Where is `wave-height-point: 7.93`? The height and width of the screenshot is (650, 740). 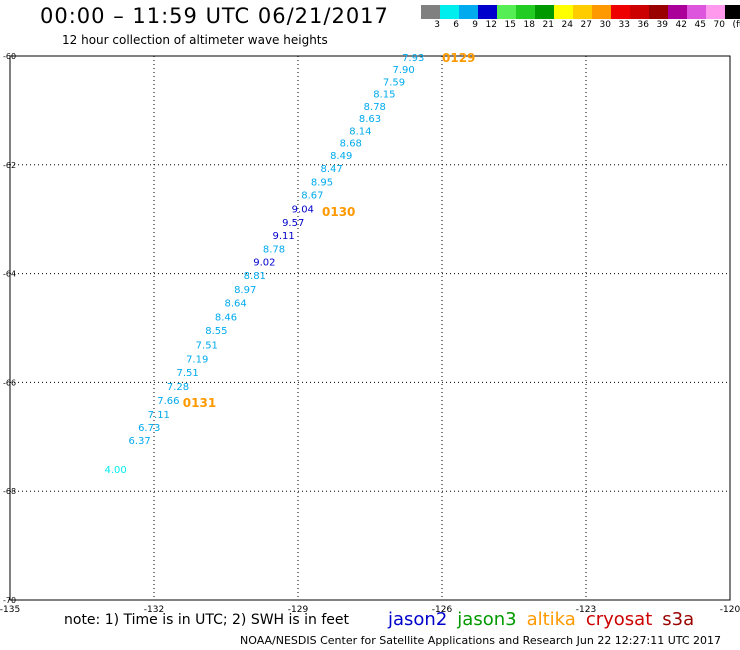 wave-height-point: 7.93 is located at coordinates (413, 58).